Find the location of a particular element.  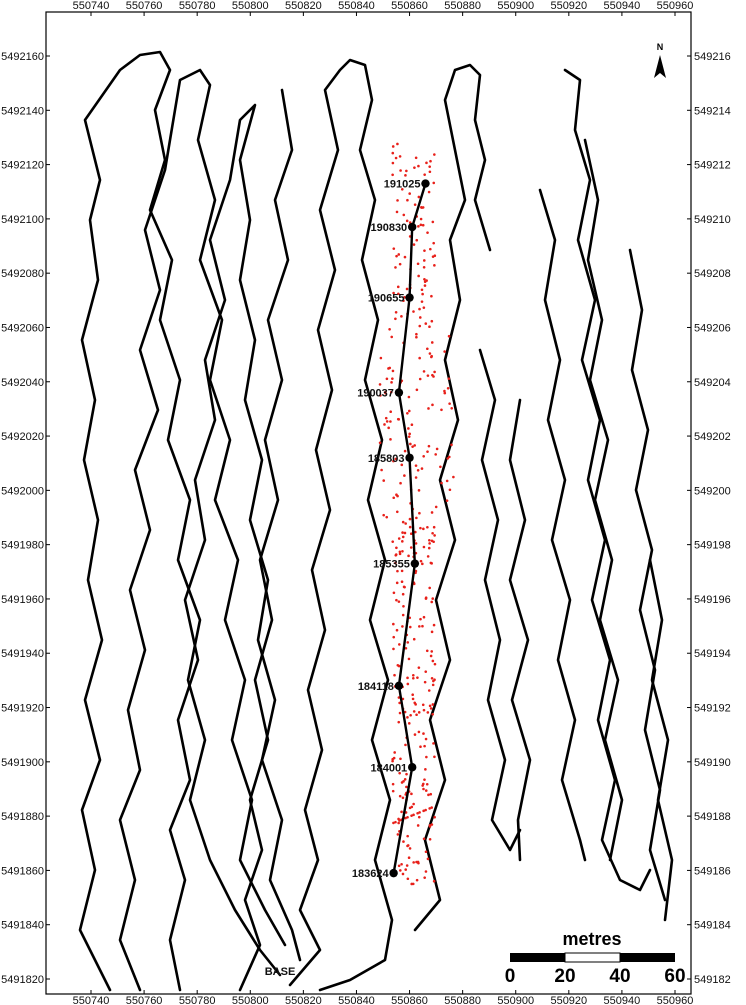

scale-label: 20 is located at coordinates (564, 976).